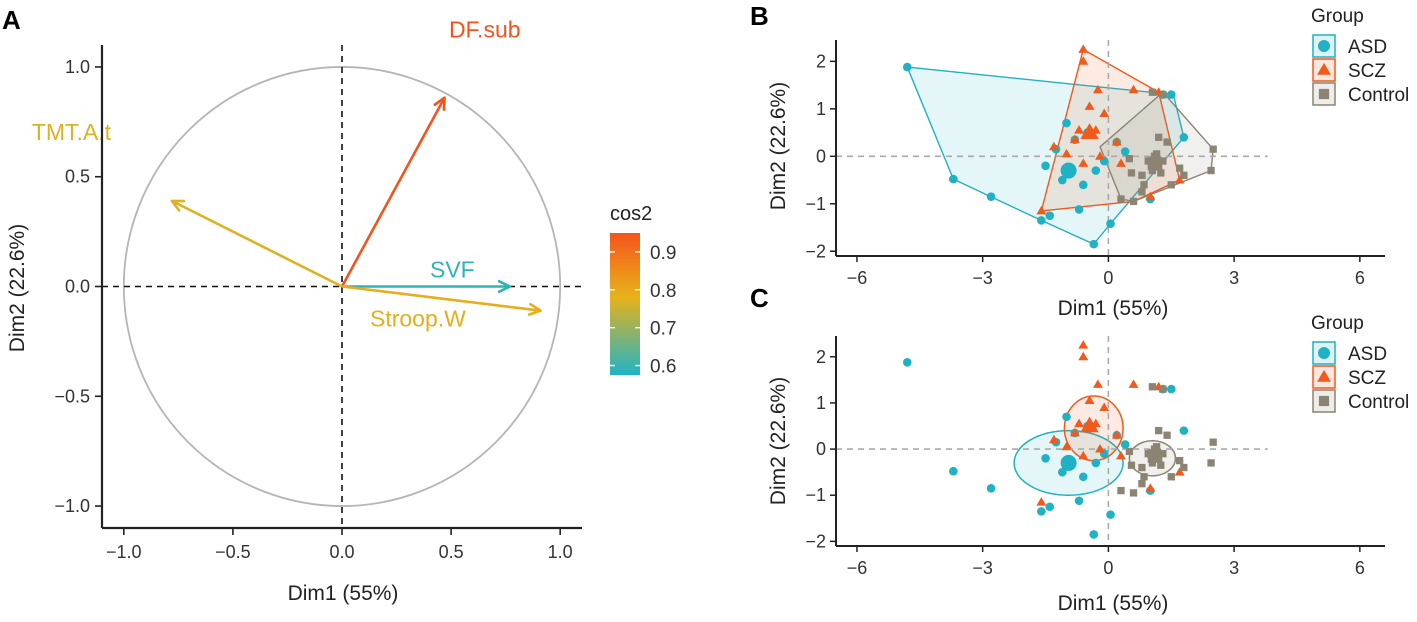  What do you see at coordinates (821, 403) in the screenshot?
I see `c-y-tick-label: 1` at bounding box center [821, 403].